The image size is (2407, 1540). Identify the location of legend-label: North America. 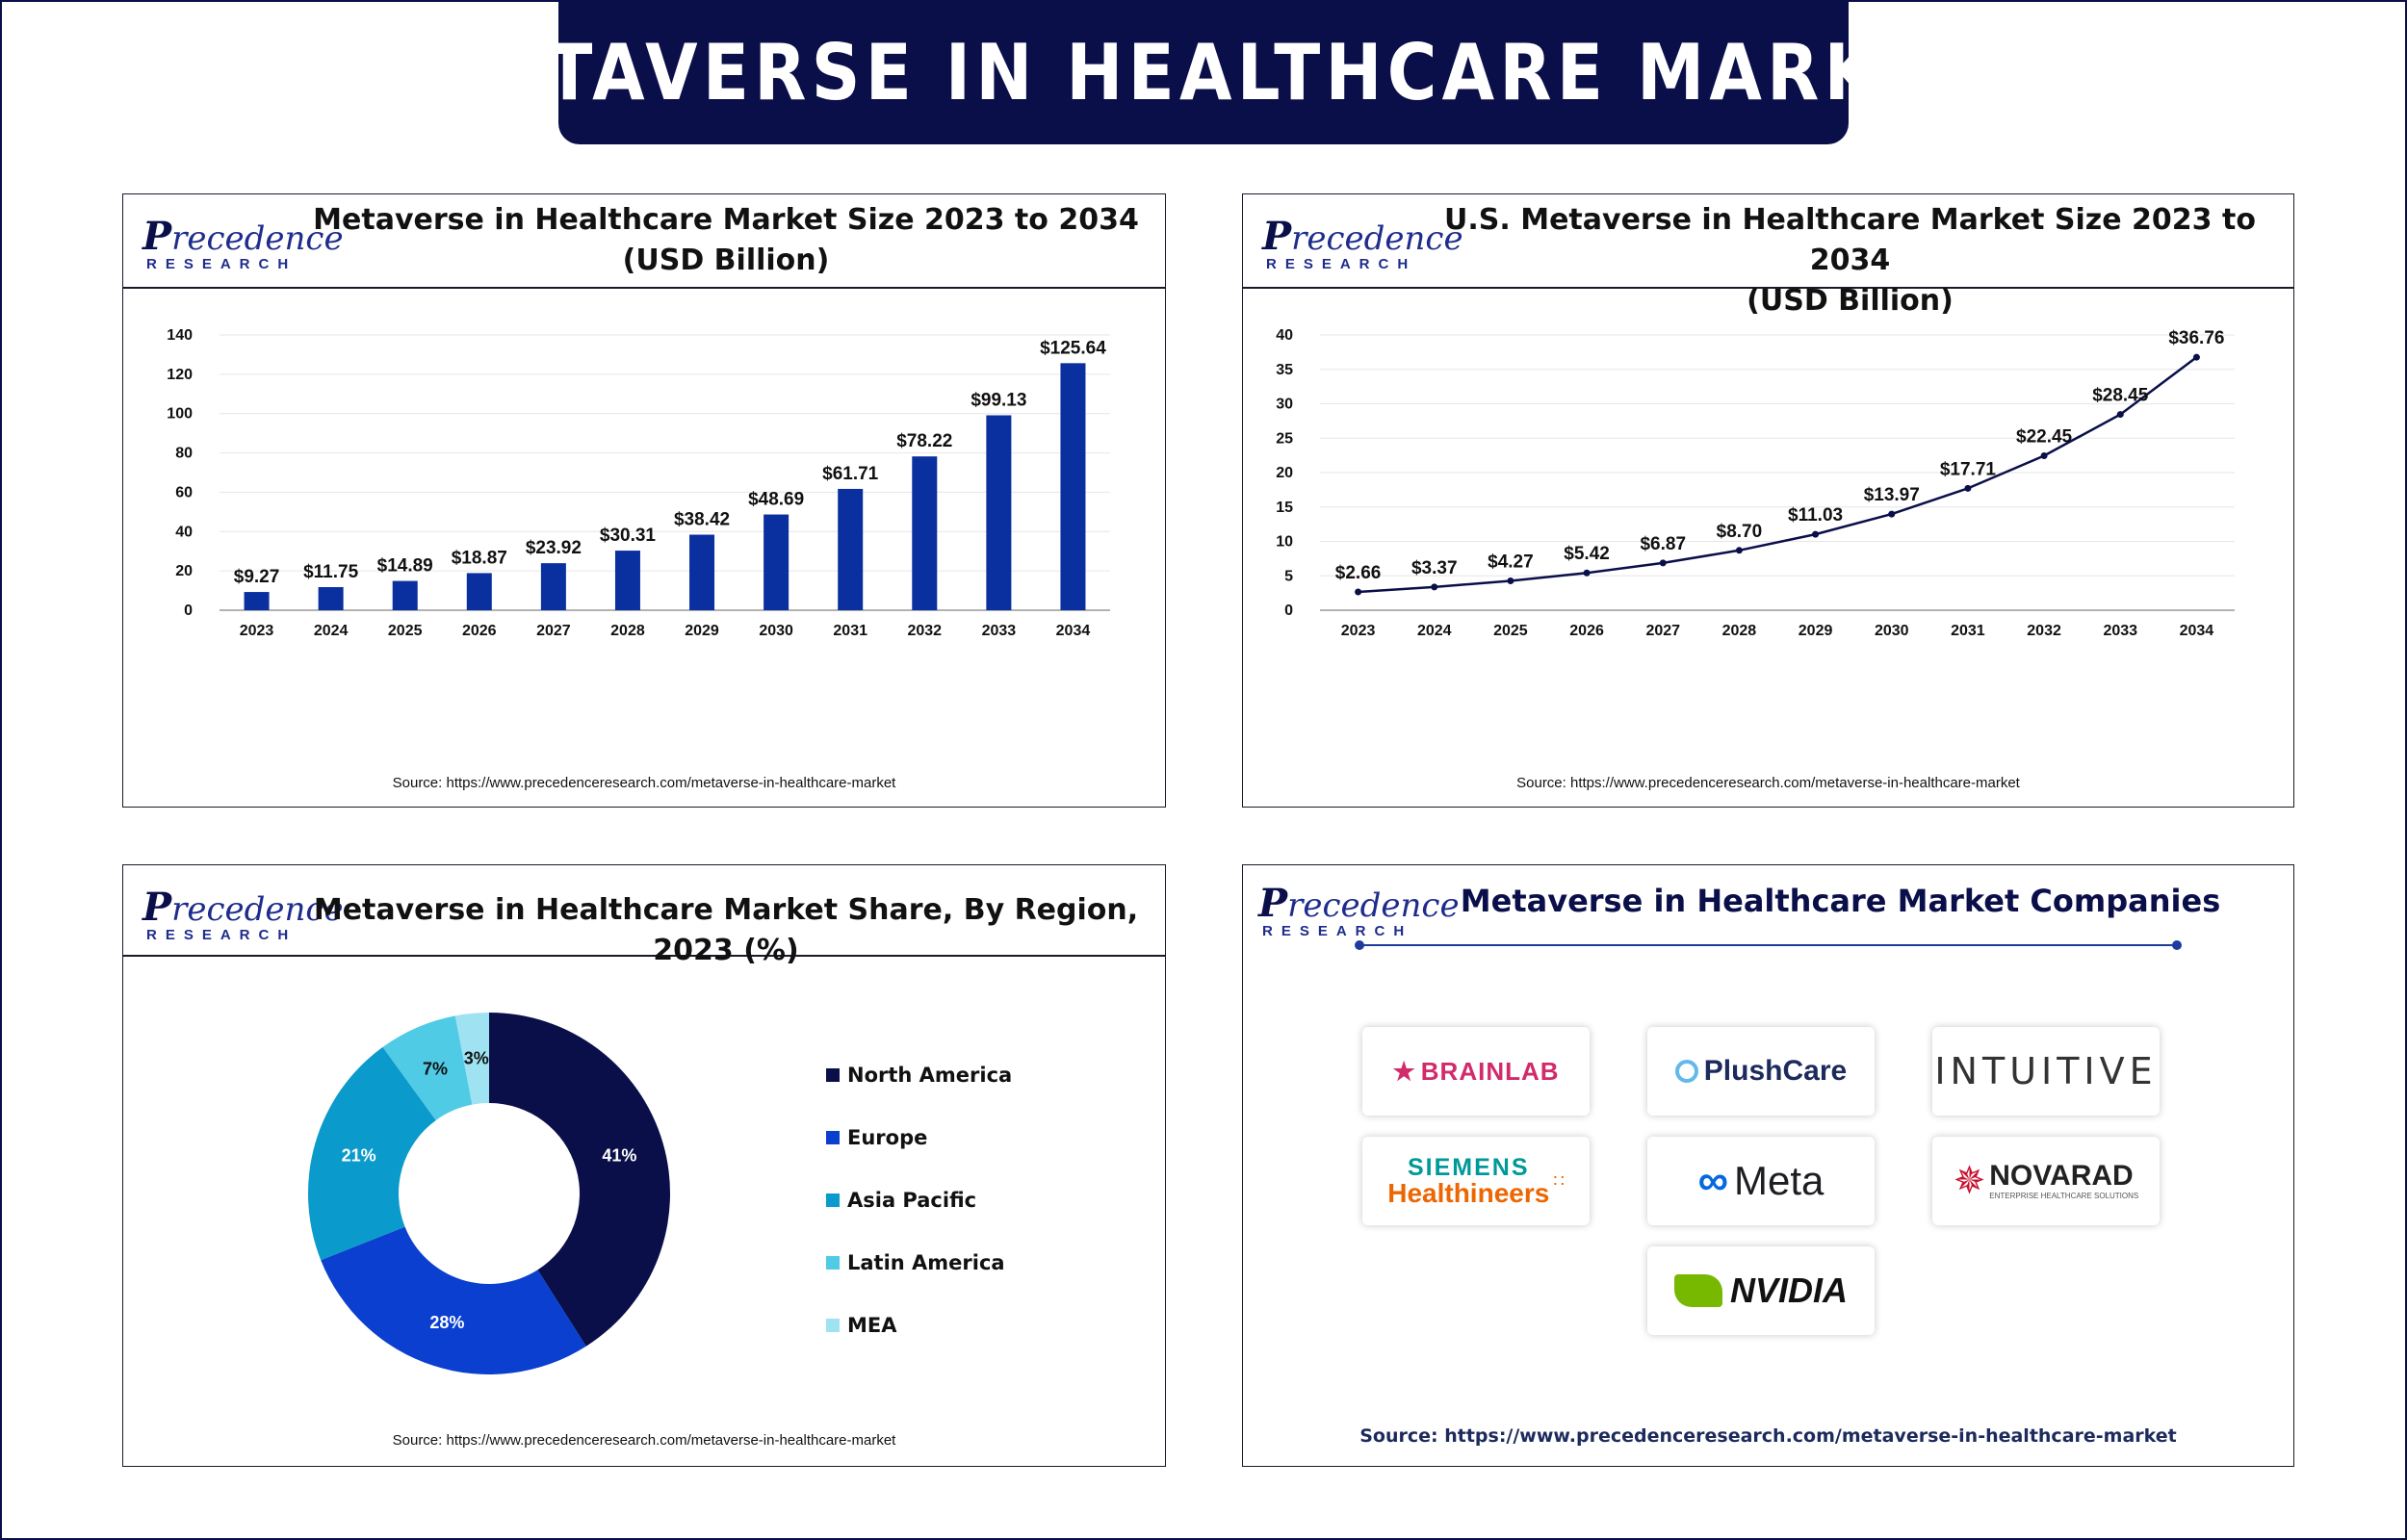
(930, 1075).